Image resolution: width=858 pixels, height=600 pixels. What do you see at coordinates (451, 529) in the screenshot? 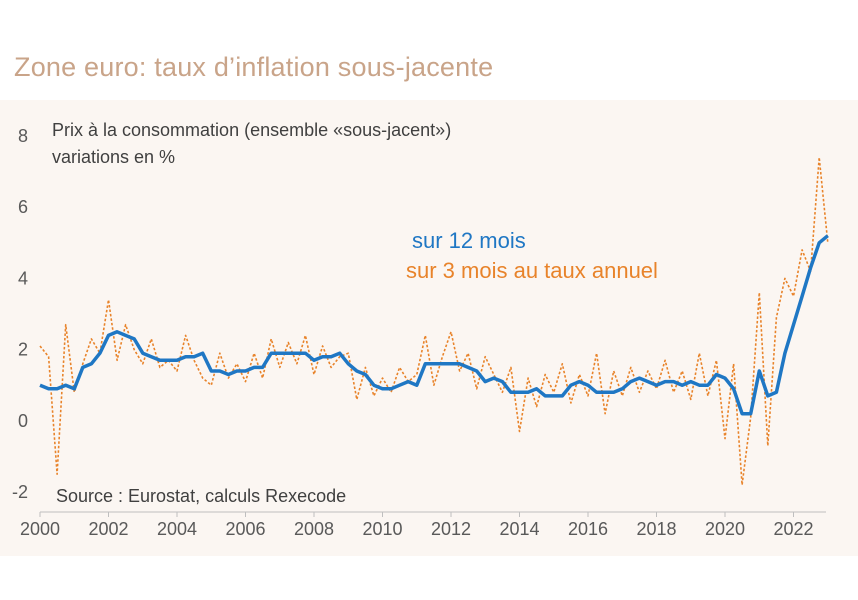
I see `x-tick-label: 2012` at bounding box center [451, 529].